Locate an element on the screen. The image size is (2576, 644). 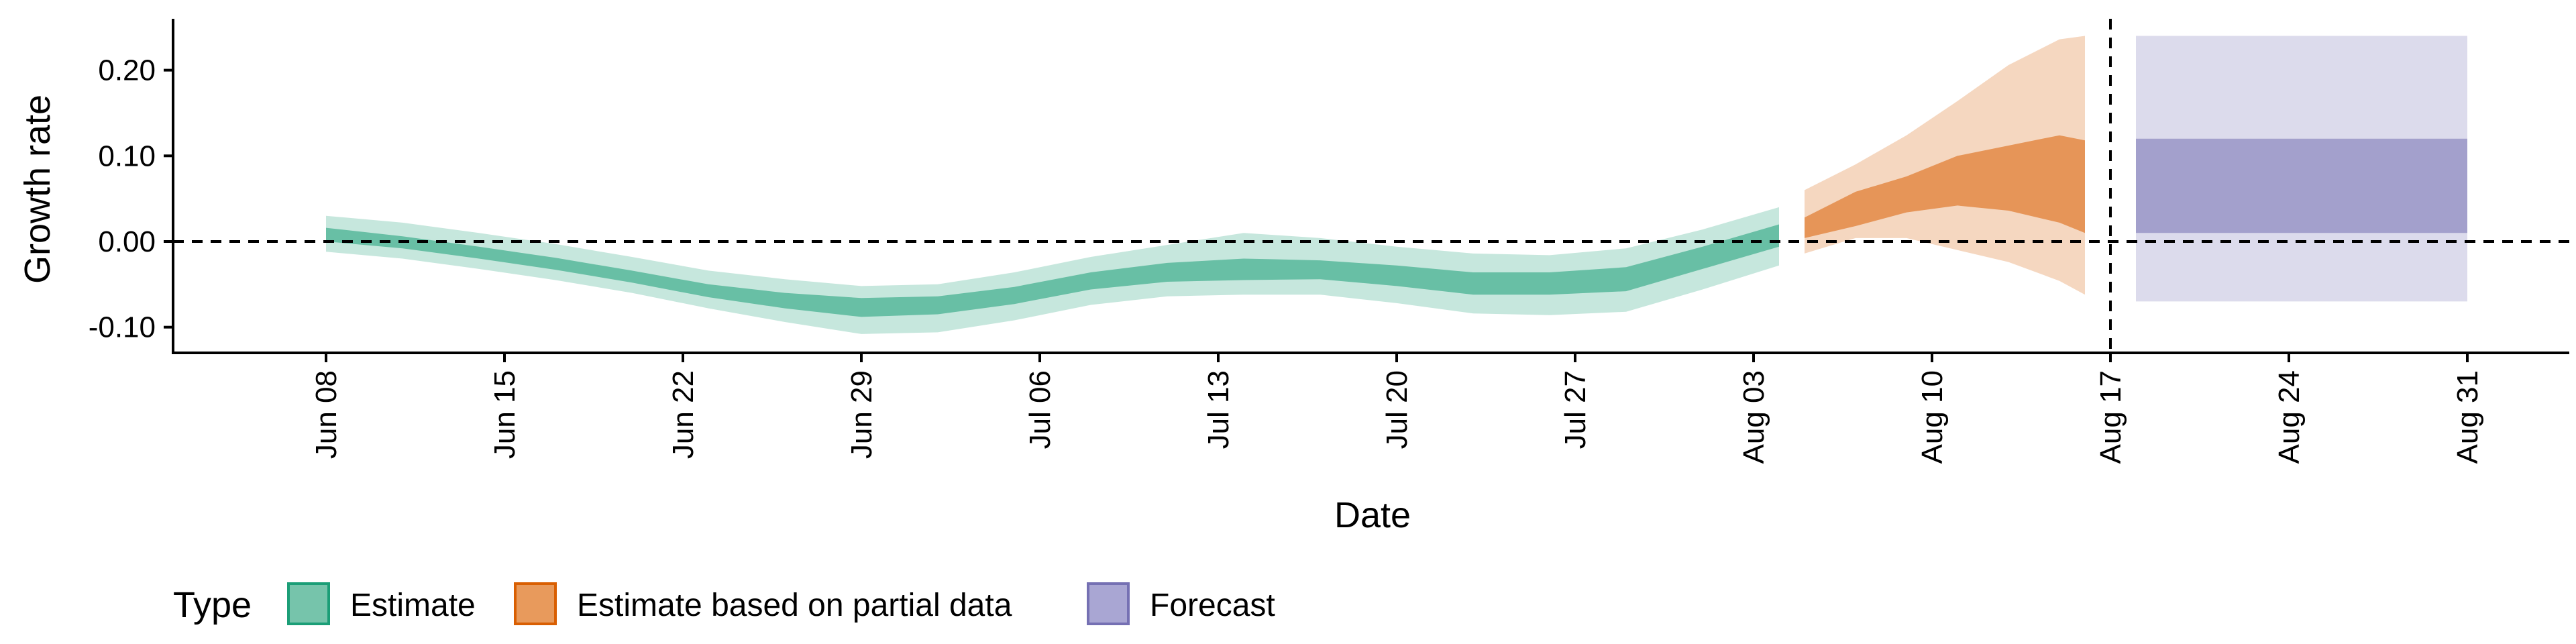
legend-label-forecast: Forecast is located at coordinates (1212, 605).